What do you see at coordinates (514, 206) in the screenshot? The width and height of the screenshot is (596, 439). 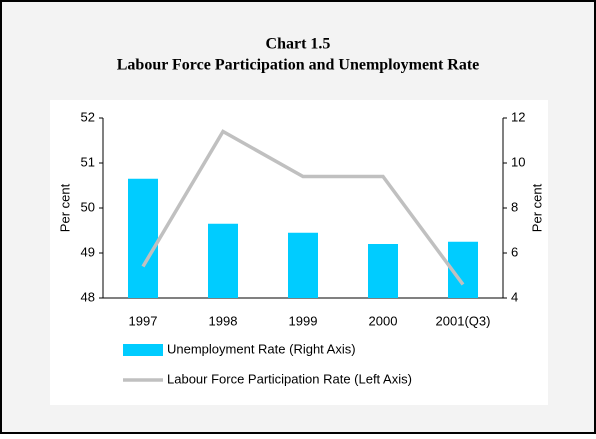 I see `y2-tick-label: 8` at bounding box center [514, 206].